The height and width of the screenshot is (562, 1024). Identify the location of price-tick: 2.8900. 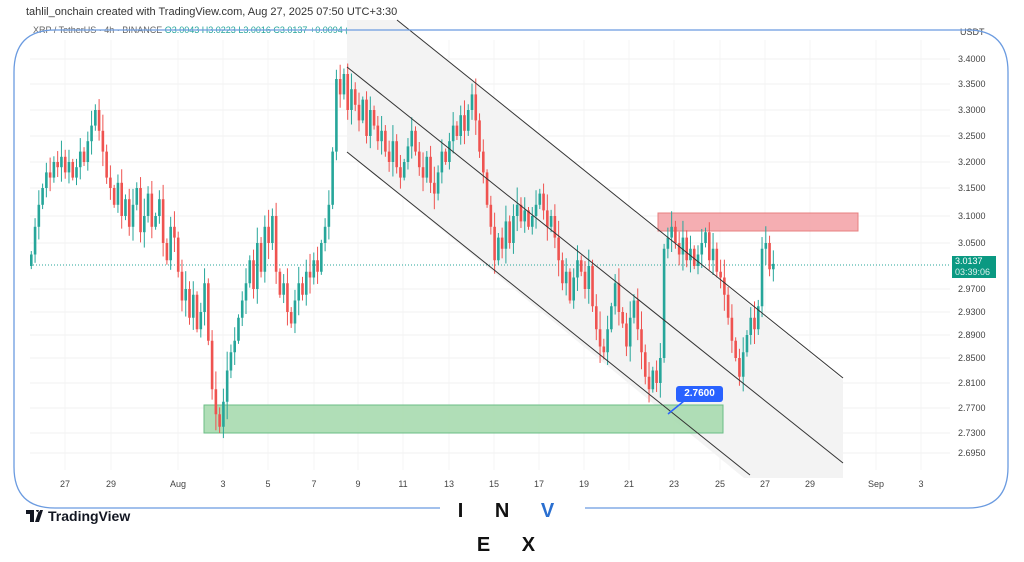
(972, 335).